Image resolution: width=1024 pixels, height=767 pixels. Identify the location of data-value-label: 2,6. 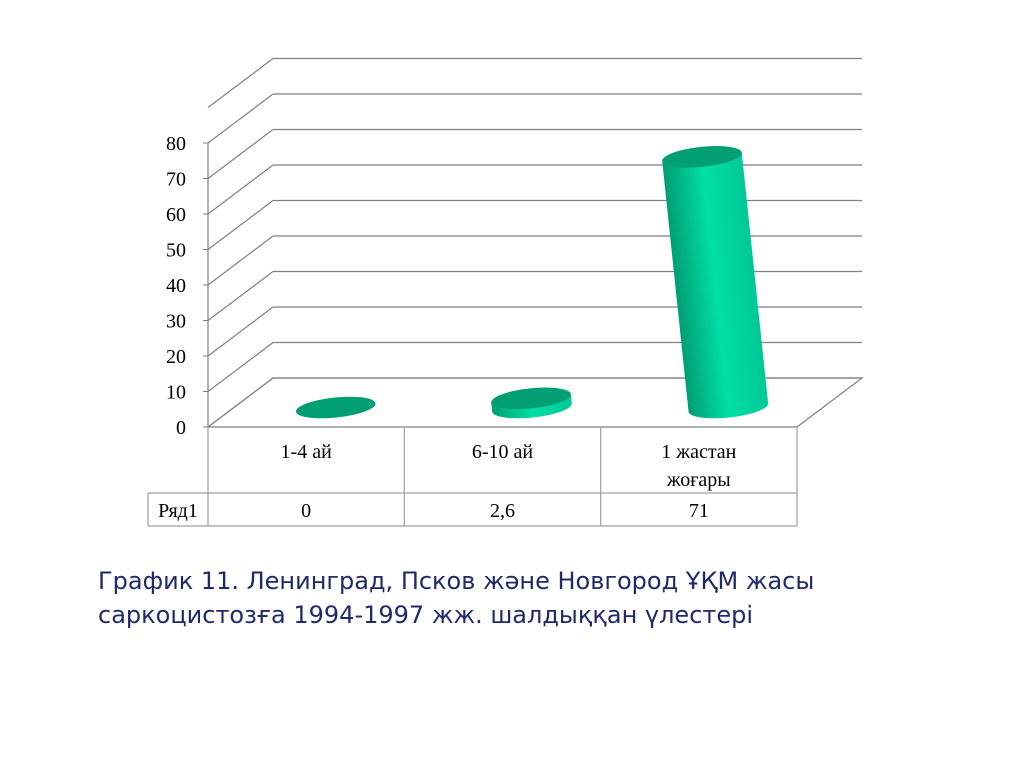
(502, 511).